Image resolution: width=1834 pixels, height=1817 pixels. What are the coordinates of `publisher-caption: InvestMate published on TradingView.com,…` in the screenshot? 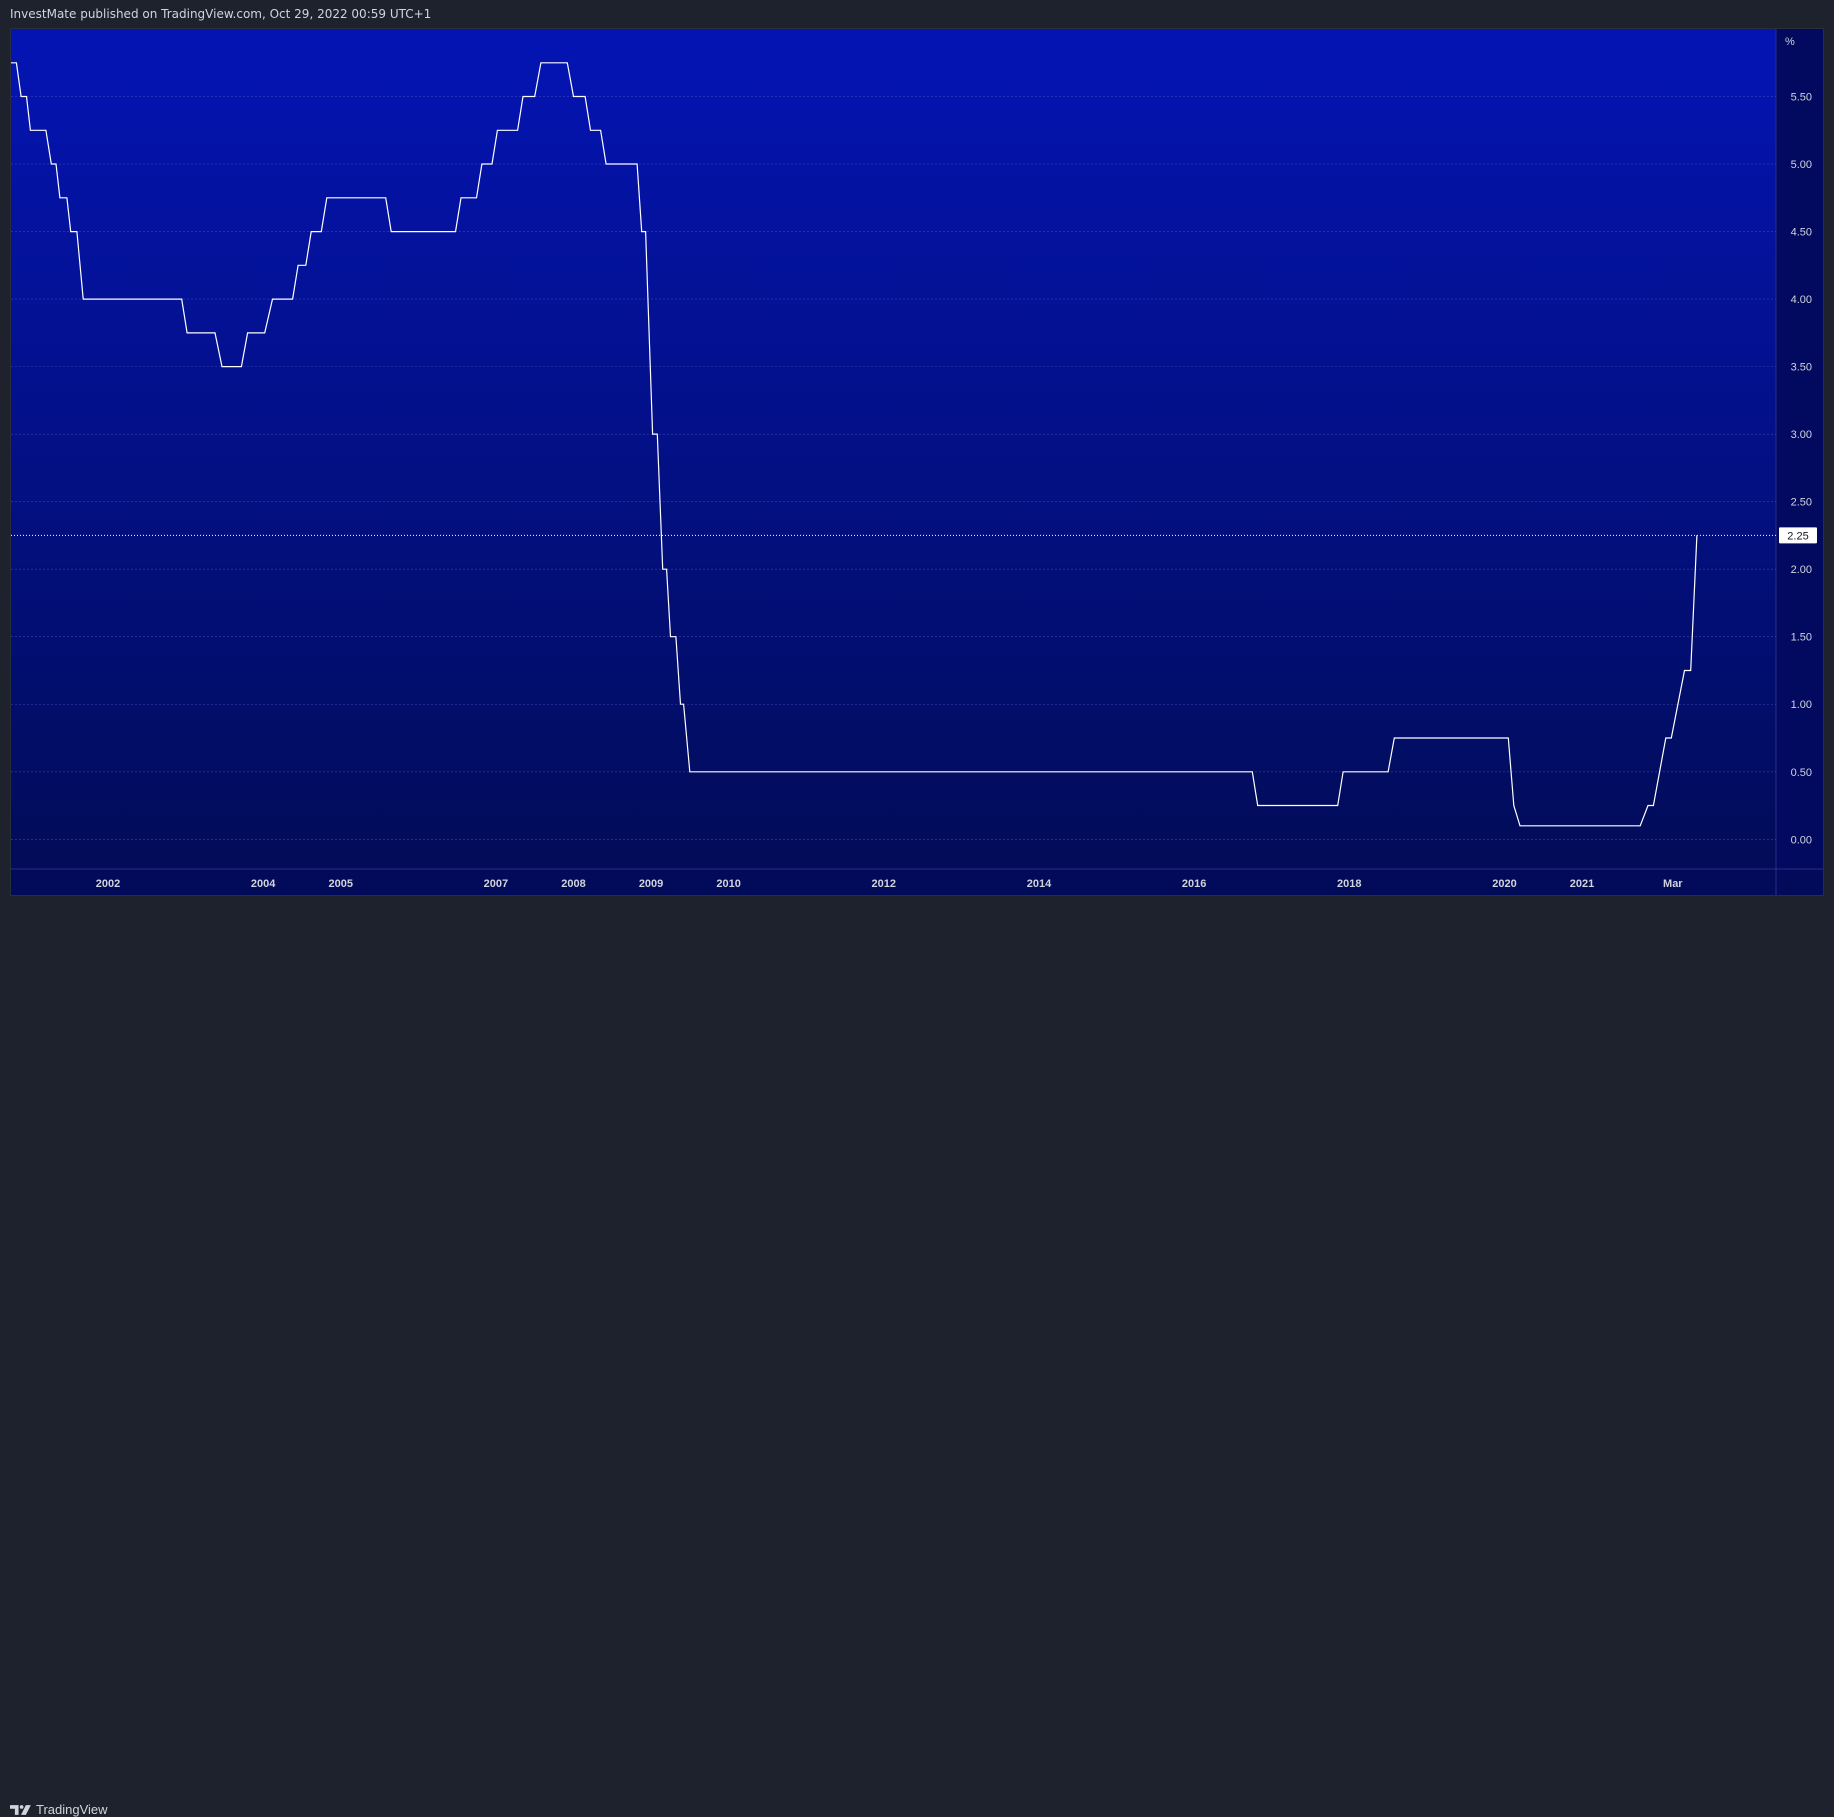 It's located at (221, 14).